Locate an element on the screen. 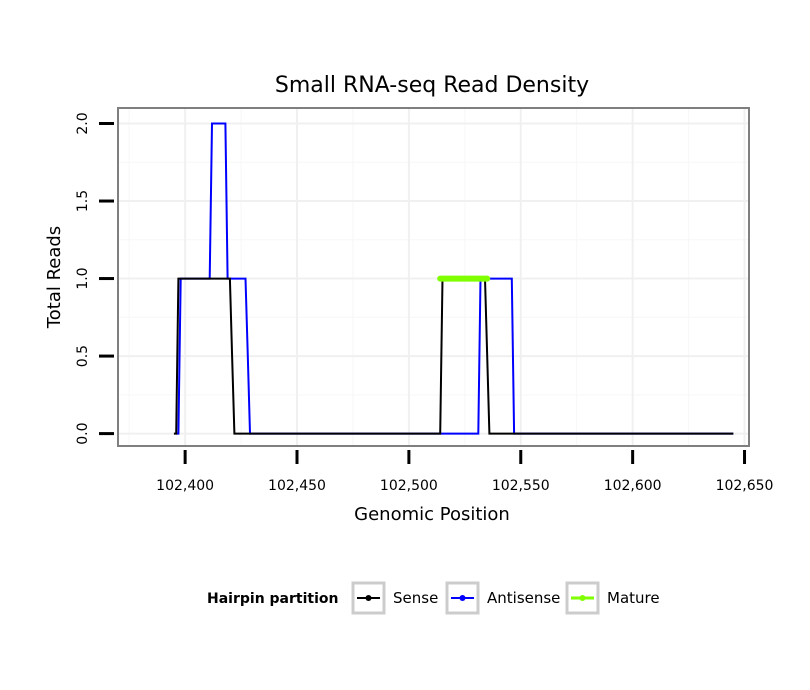 This screenshot has height=690, width=810. legend-label-antisense: Antisense is located at coordinates (523, 598).